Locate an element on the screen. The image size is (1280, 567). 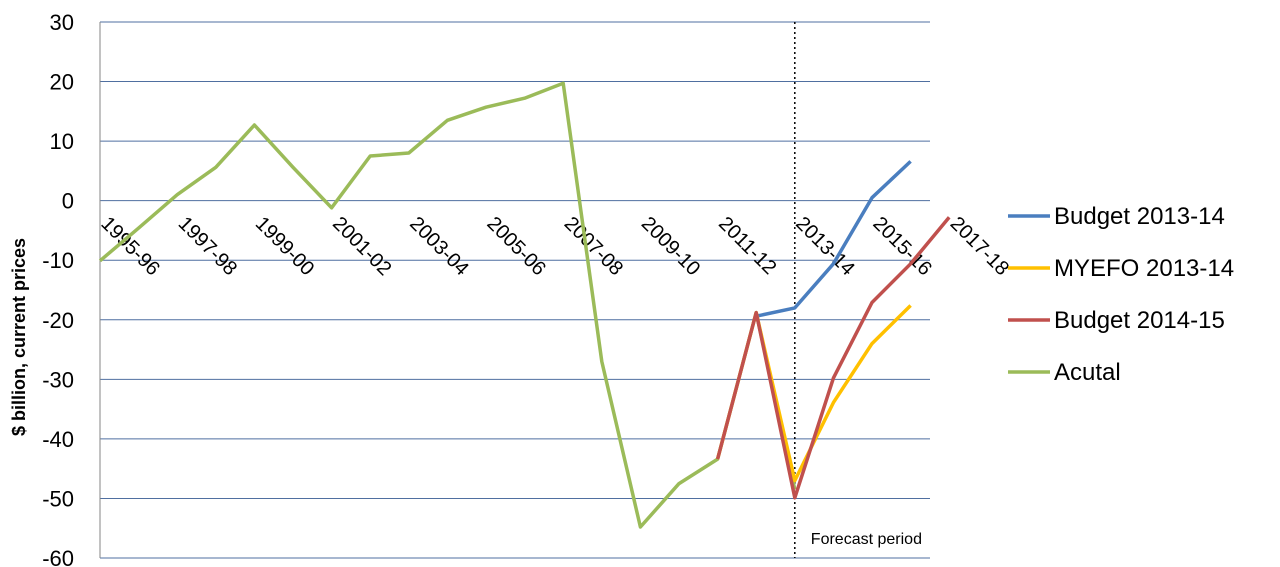
x-tick-label: 2007-08 is located at coordinates (593, 246).